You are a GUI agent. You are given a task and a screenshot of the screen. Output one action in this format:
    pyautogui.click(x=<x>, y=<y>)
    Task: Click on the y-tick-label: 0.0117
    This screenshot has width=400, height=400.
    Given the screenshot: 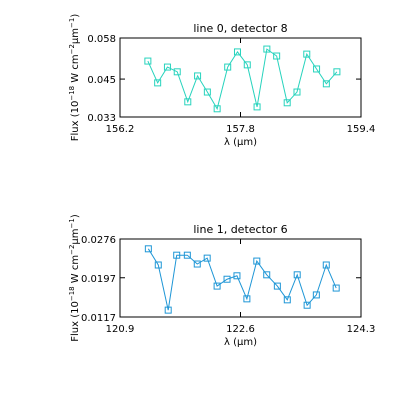 What is the action you would take?
    pyautogui.click(x=98, y=318)
    